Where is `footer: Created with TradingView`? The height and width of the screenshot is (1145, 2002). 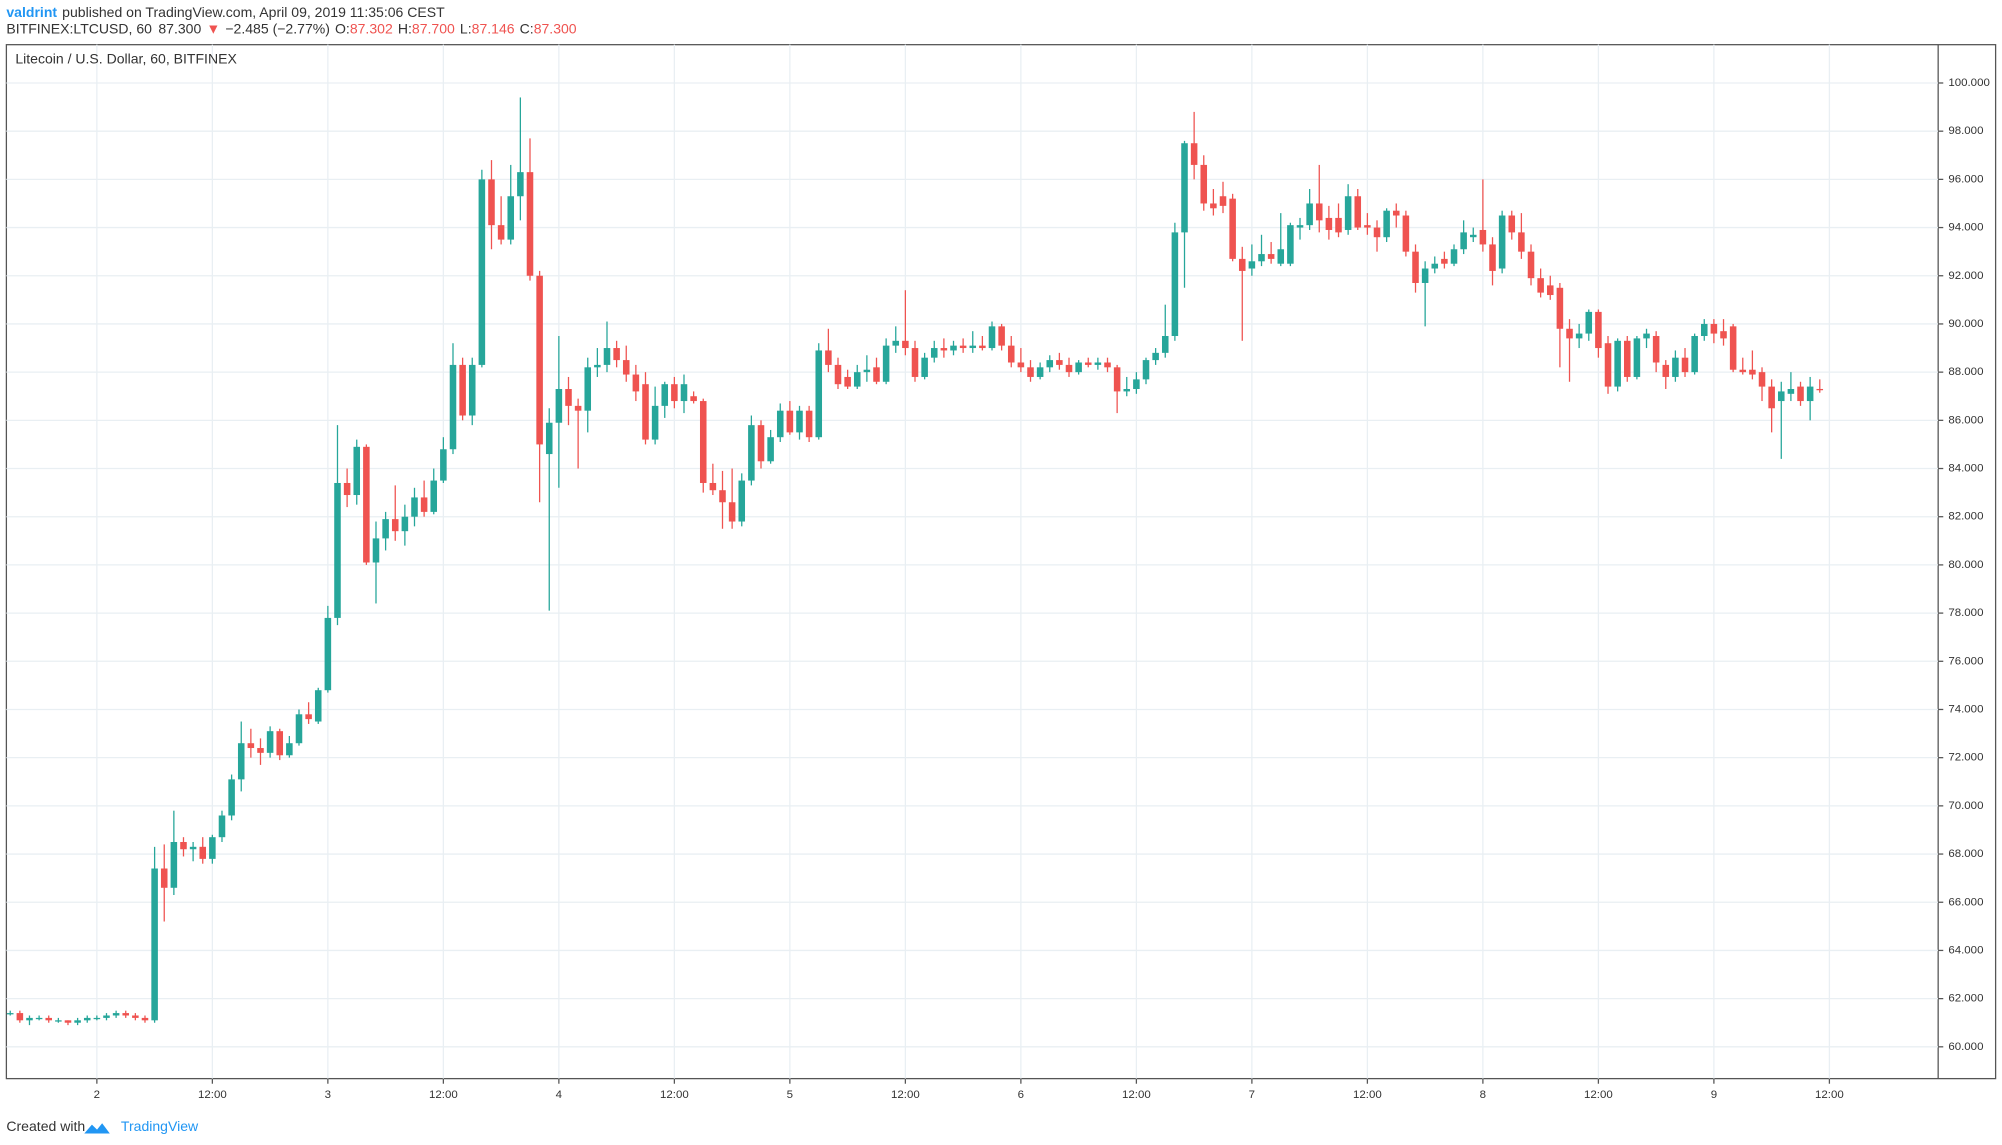
footer: Created with TradingView is located at coordinates (102, 1126).